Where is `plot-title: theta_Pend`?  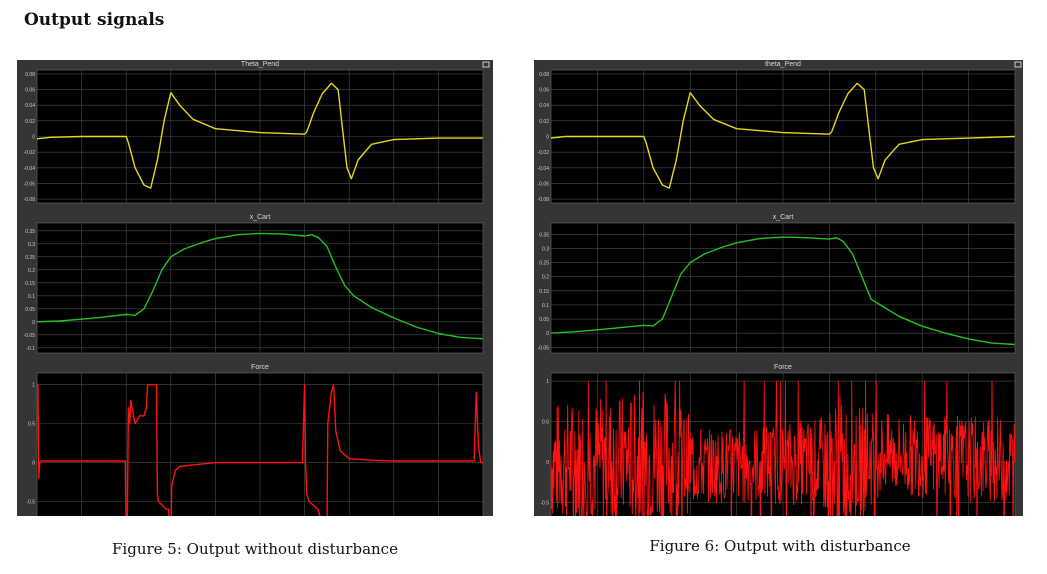 plot-title: theta_Pend is located at coordinates (783, 64).